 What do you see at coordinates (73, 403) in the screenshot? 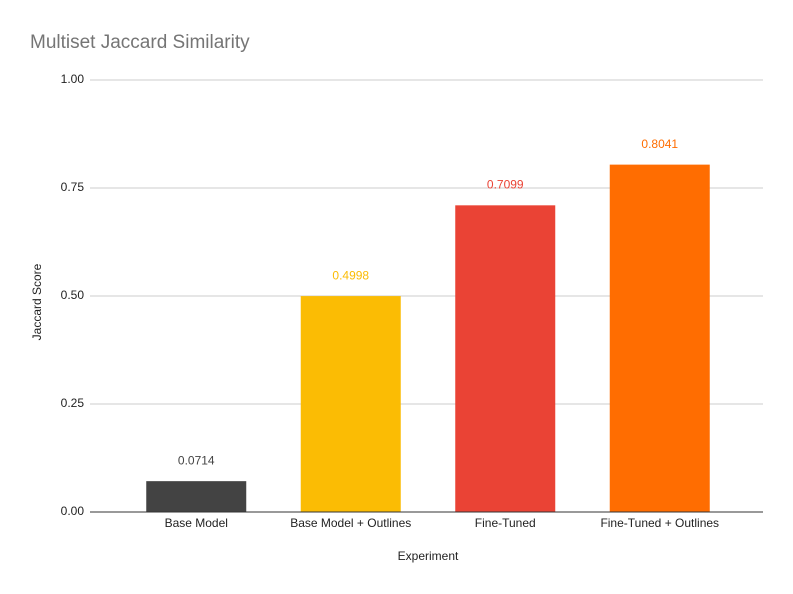
I see `y-tick-label: 0.25` at bounding box center [73, 403].